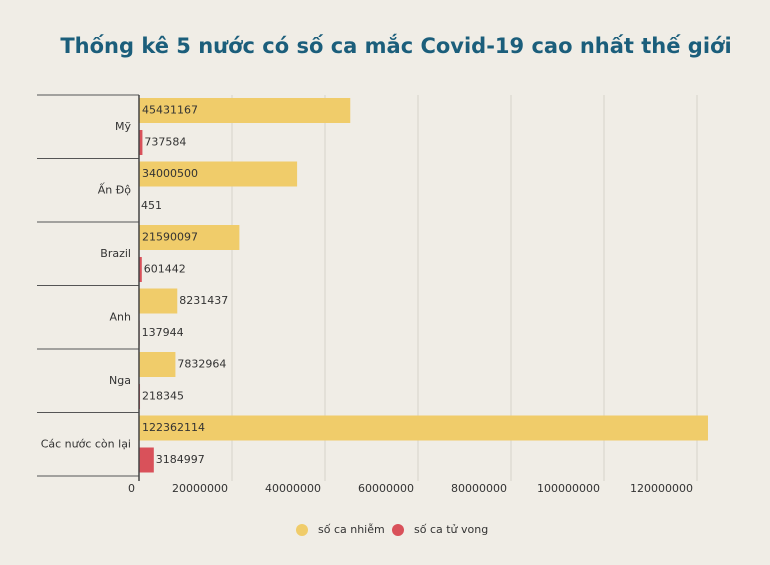 The width and height of the screenshot is (770, 565). Describe the element at coordinates (123, 126) in the screenshot. I see `y-tick-label: Mỹ` at that location.